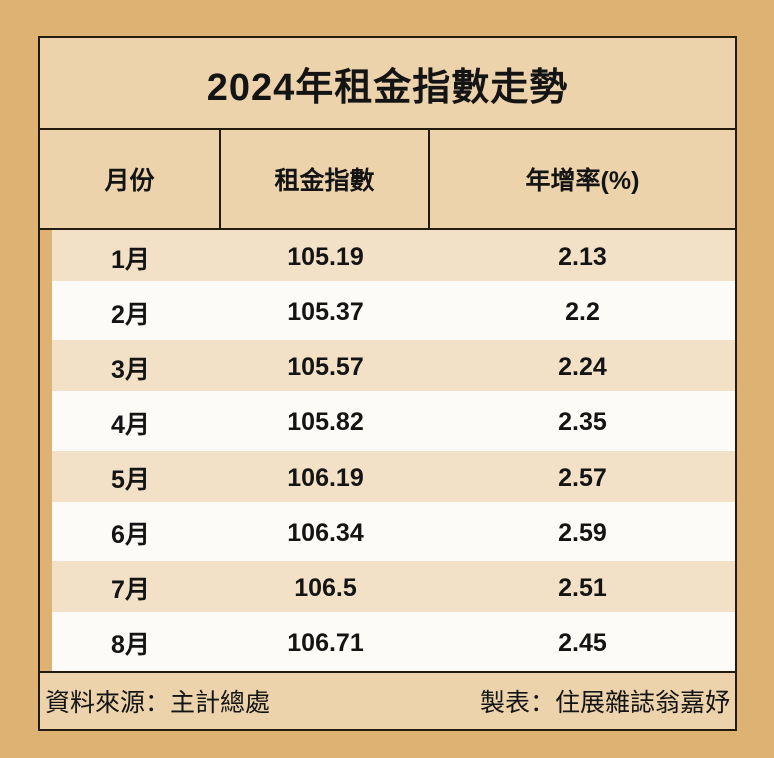 The height and width of the screenshot is (758, 774). I want to click on cell-rent-index: 105.19, so click(325, 257).